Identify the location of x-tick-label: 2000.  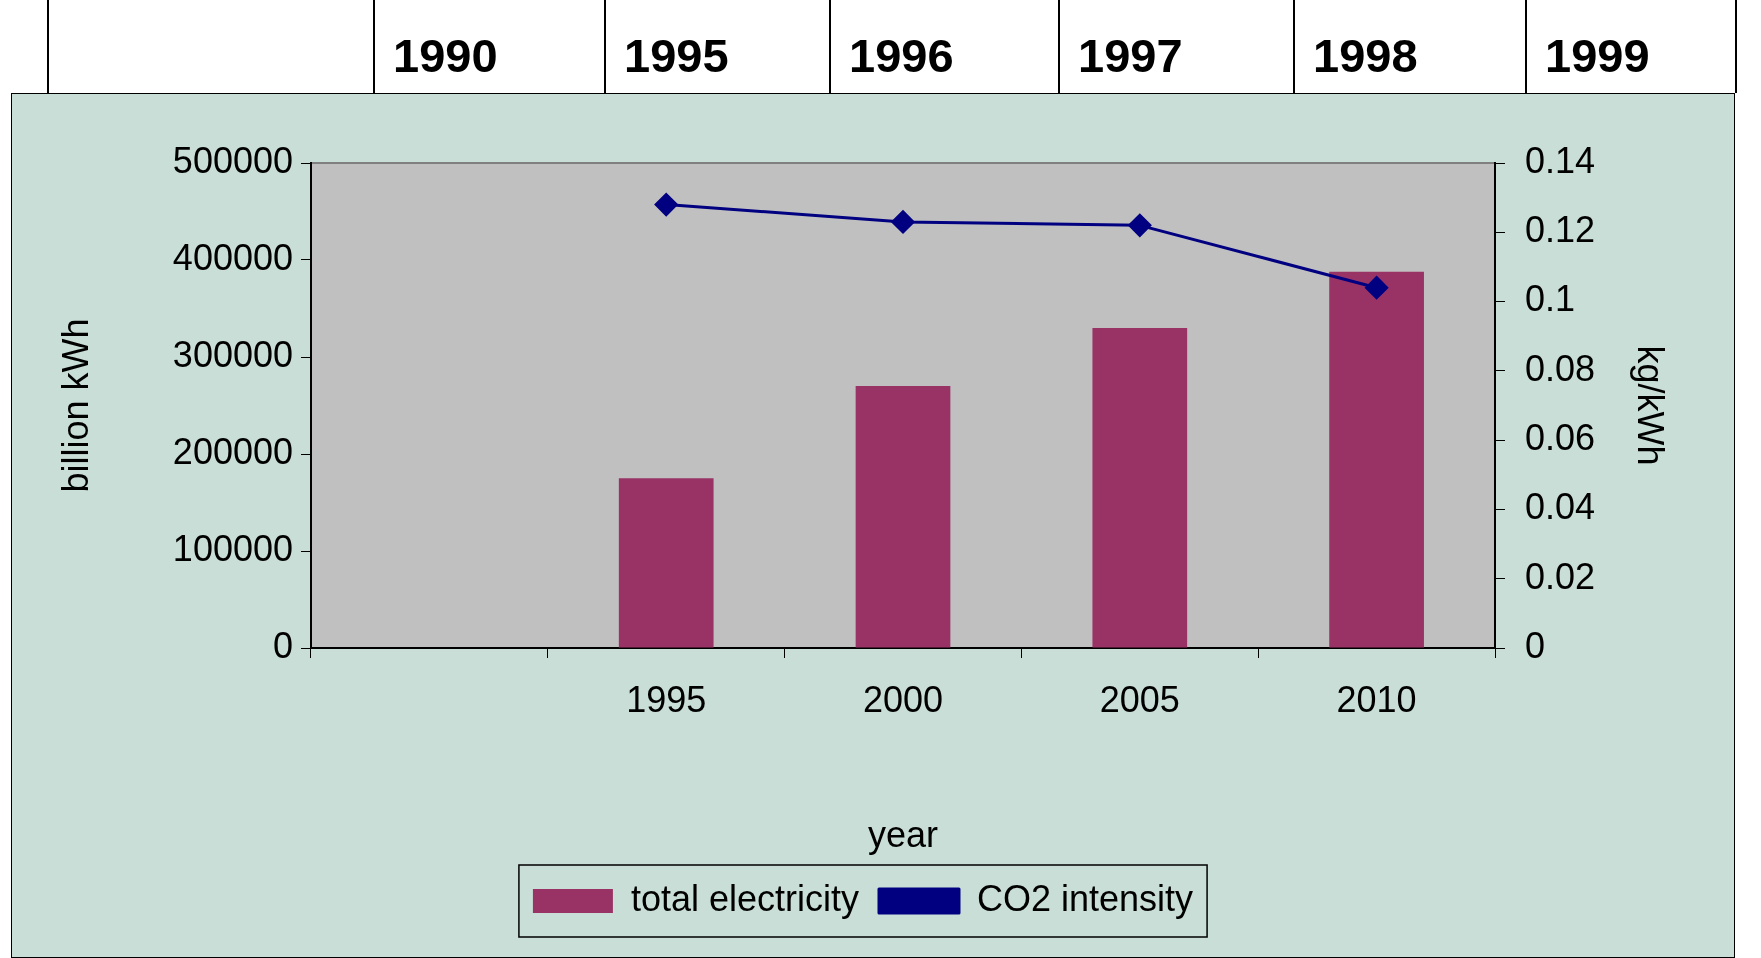
(903, 699).